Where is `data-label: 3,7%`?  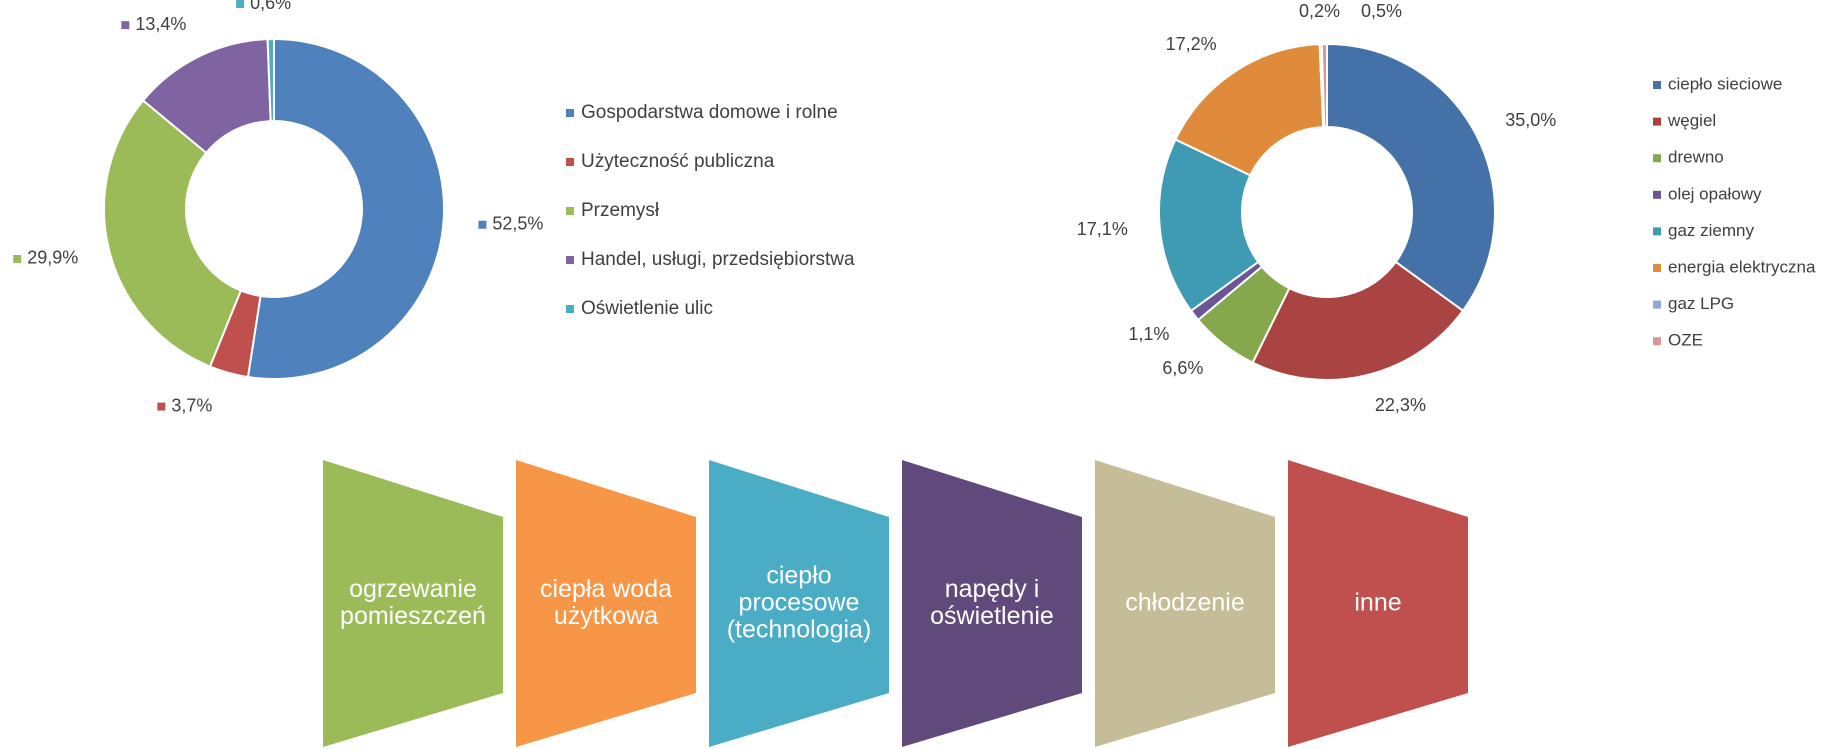
data-label: 3,7% is located at coordinates (191, 405).